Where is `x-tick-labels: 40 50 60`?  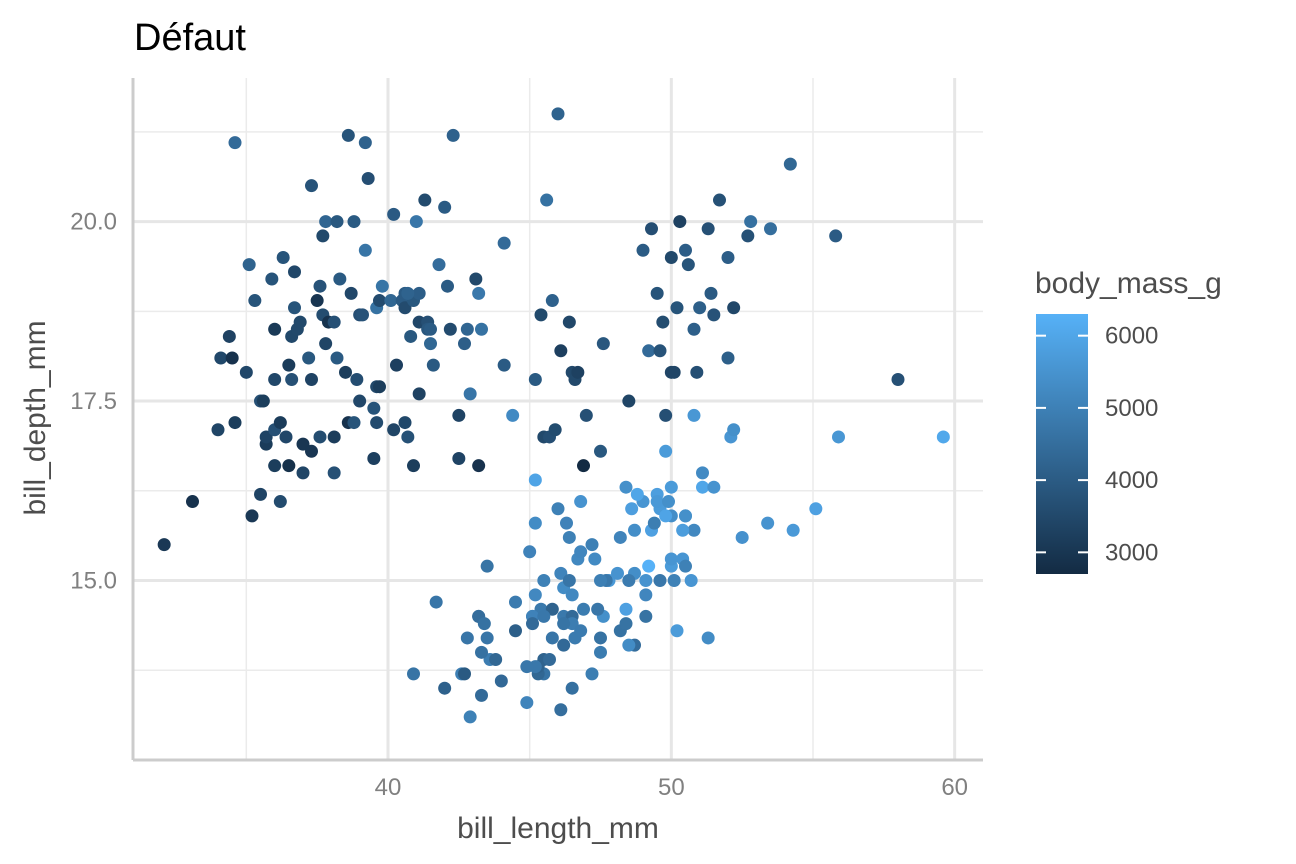 x-tick-labels: 40 50 60 is located at coordinates (671, 787).